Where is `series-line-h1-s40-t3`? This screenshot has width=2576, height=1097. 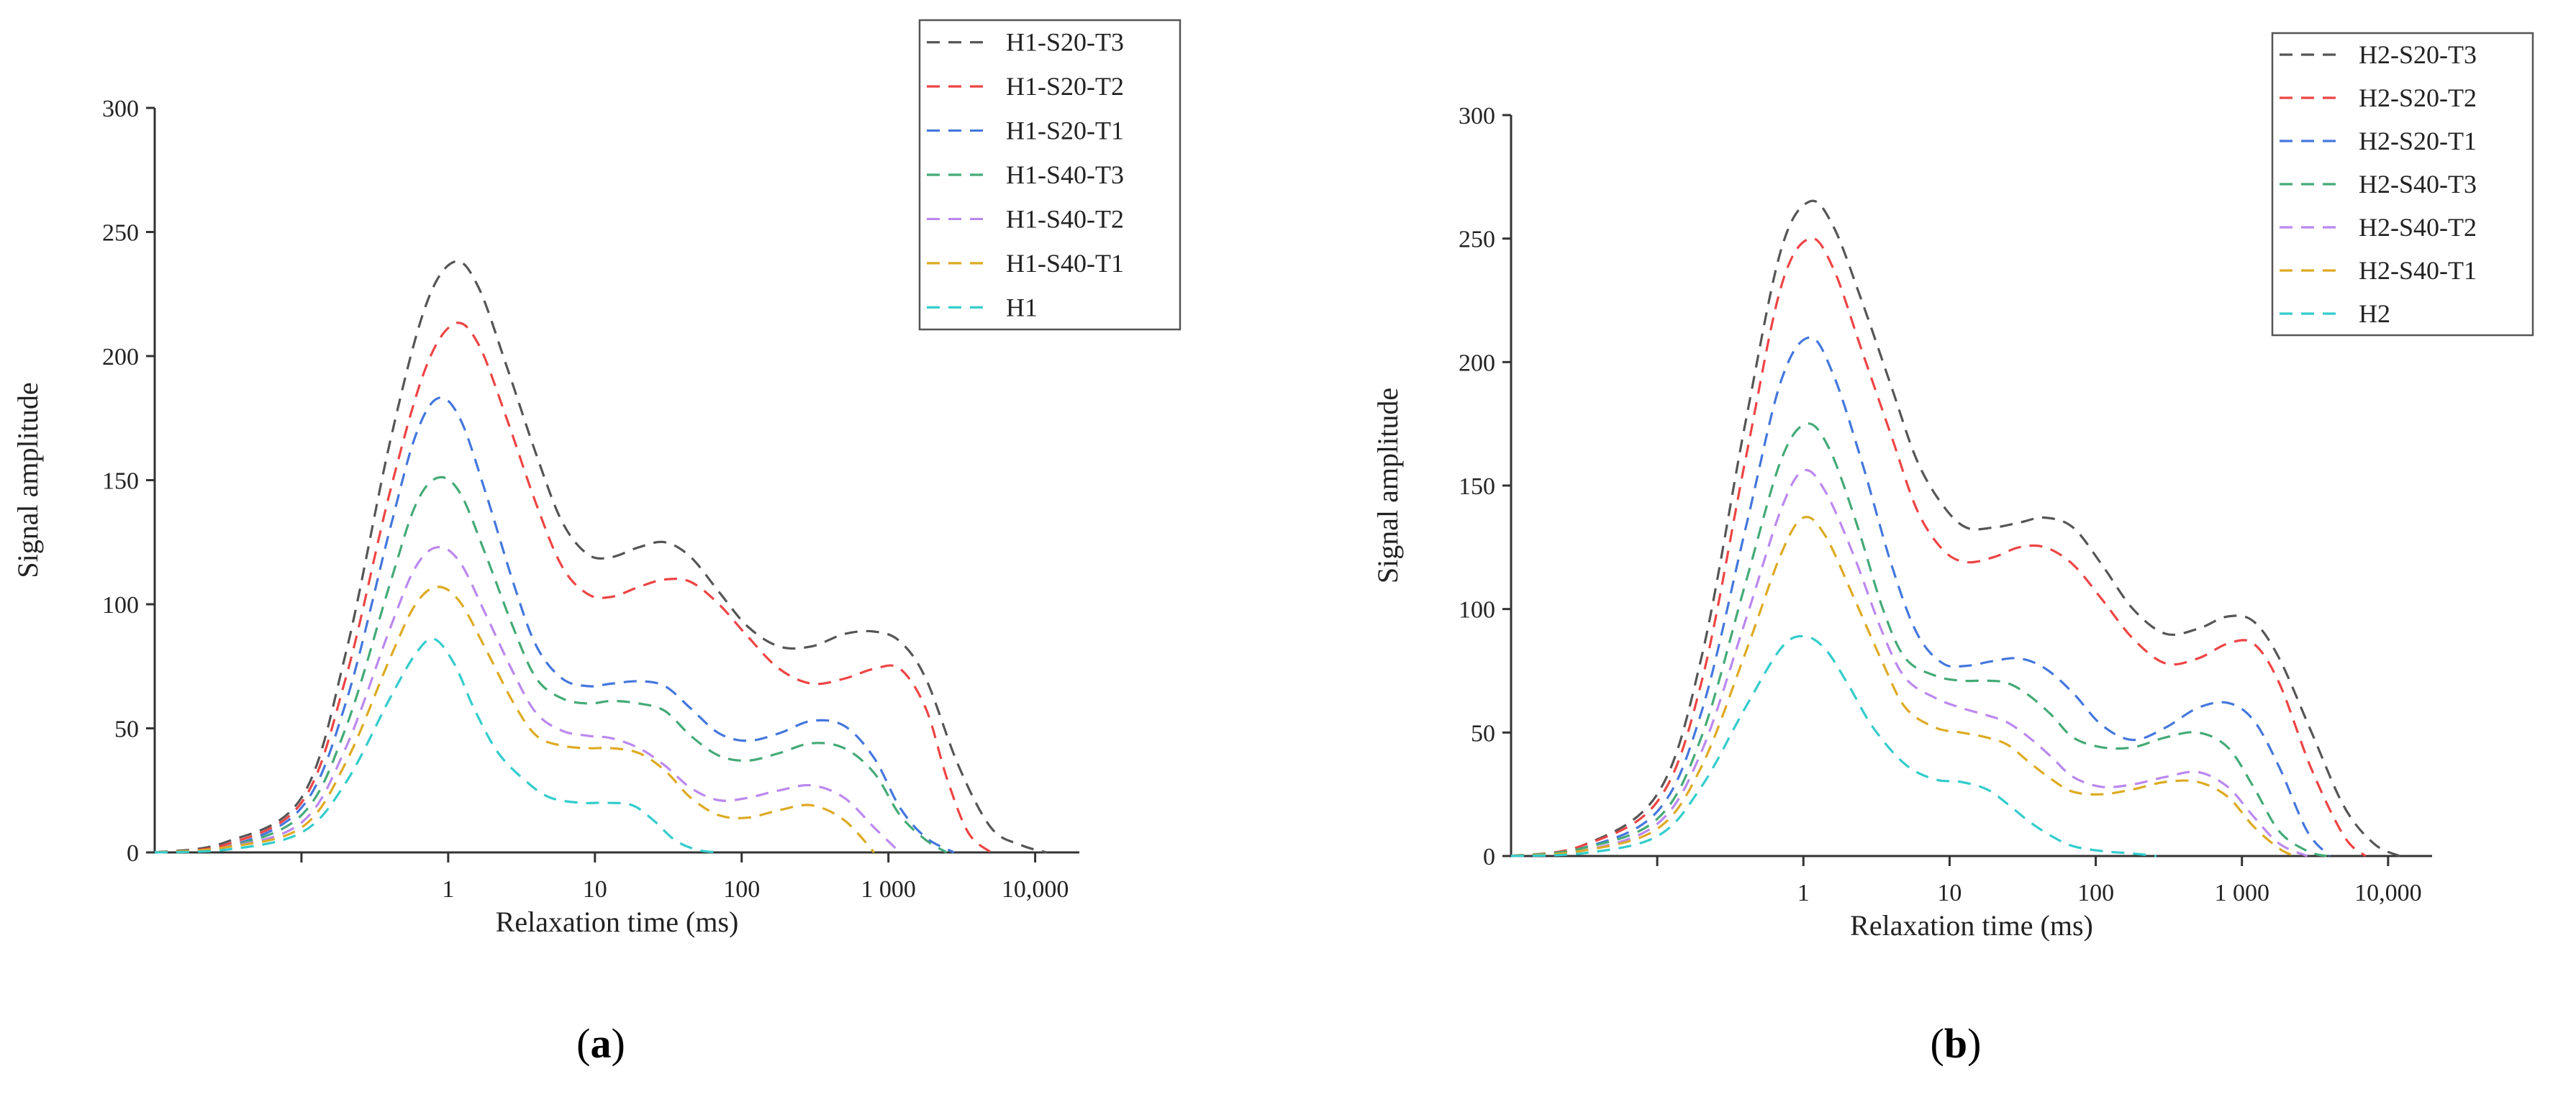
series-line-h1-s40-t3 is located at coordinates (551, 664).